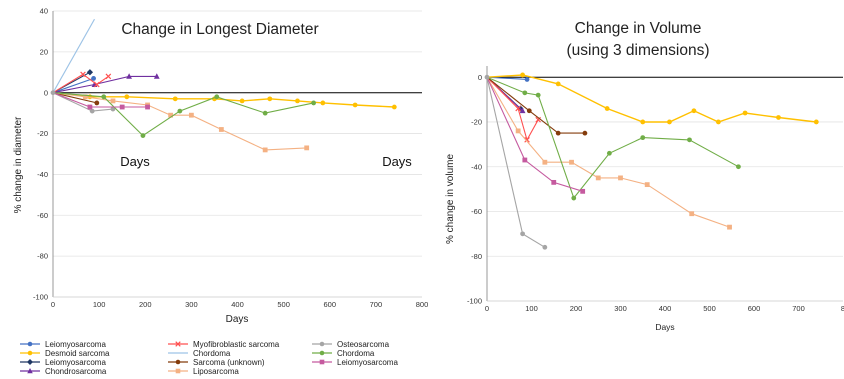 Image resolution: width=844 pixels, height=379 pixels. What do you see at coordinates (135, 161) in the screenshot?
I see `diameter-annotation-days-1: Days` at bounding box center [135, 161].